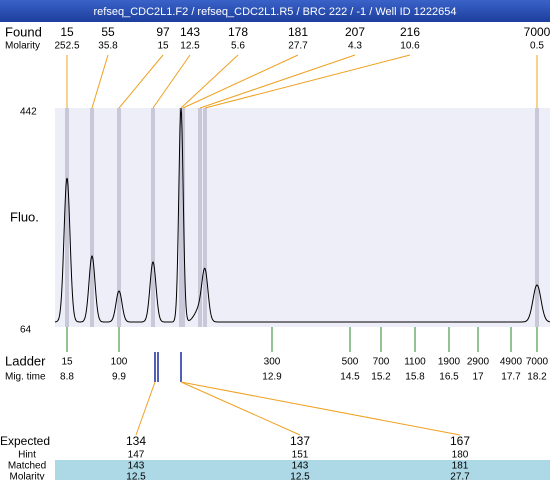 This screenshot has height=480, width=550. I want to click on ladder-size: 7000, so click(537, 362).